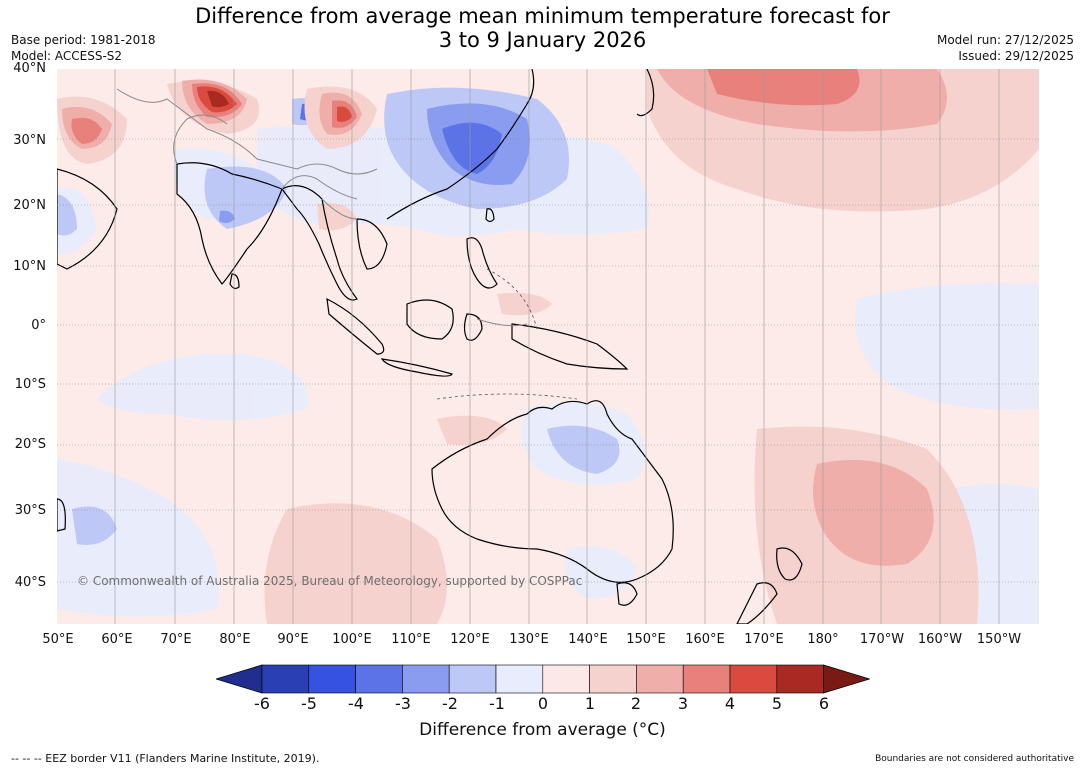 This screenshot has height=770, width=1085. Describe the element at coordinates (83, 48) in the screenshot. I see `meta-left: Base period: 1981-2018 Model: ACCESS-S2` at that location.